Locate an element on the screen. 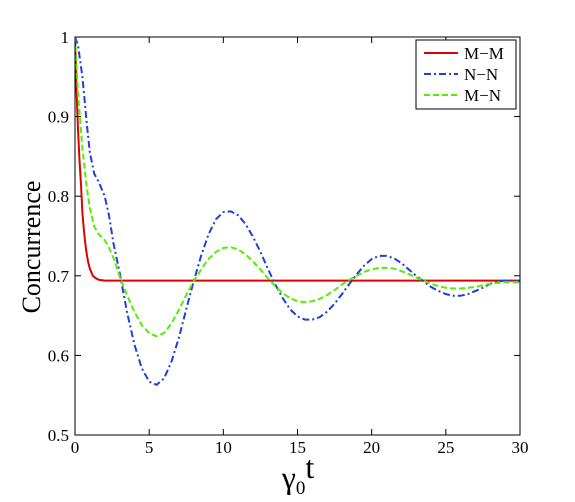  legend: M−M N−N M−N is located at coordinates (466, 74).